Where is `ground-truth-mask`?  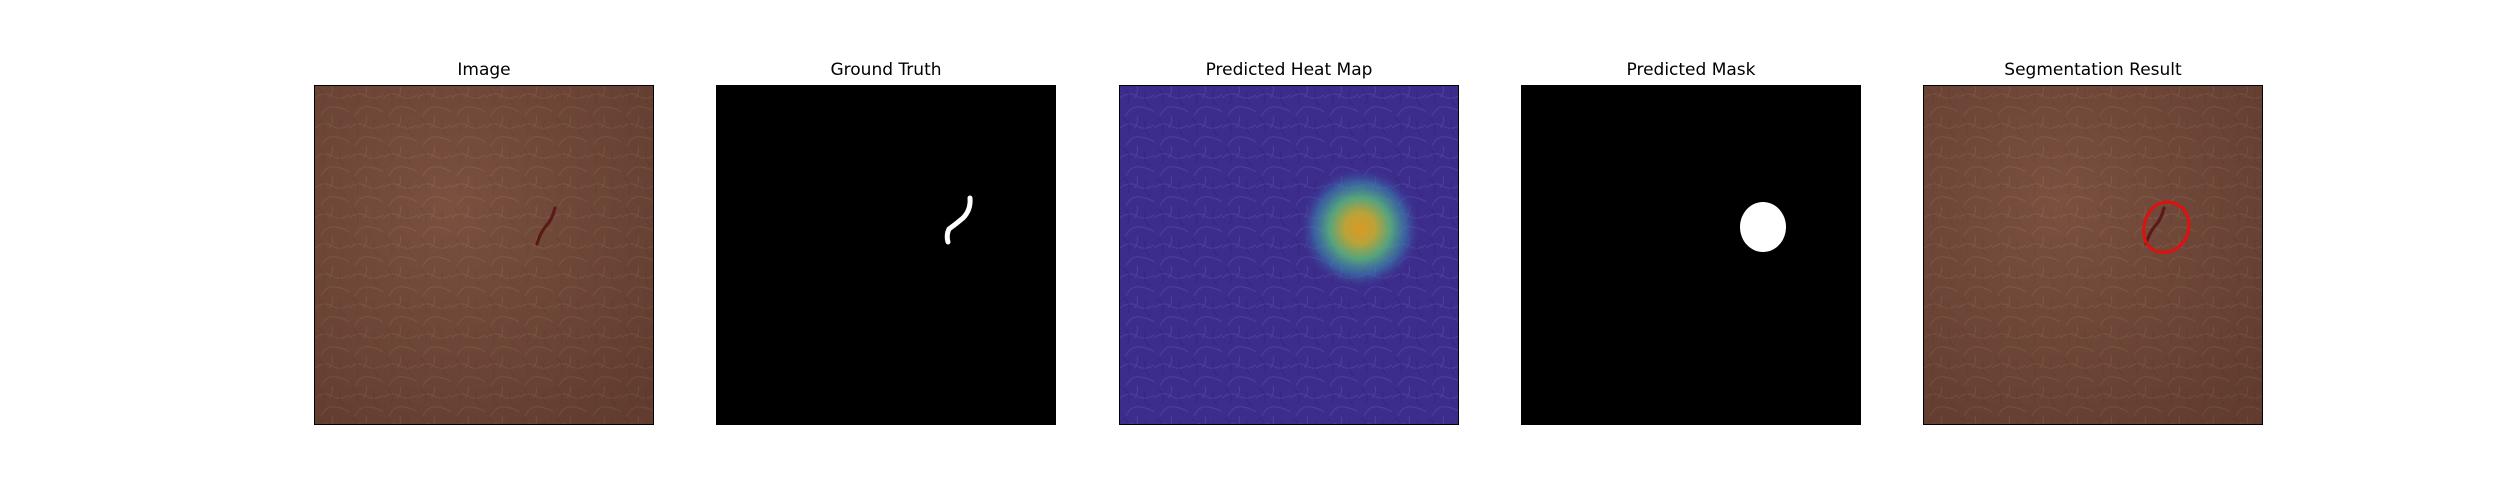
ground-truth-mask is located at coordinates (886, 255).